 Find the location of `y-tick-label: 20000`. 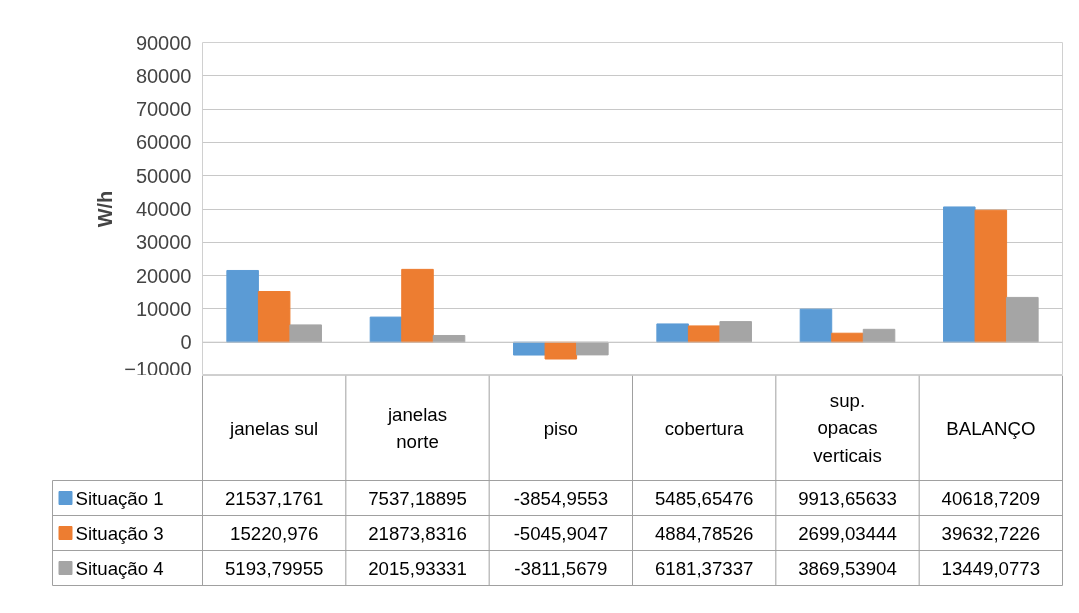

y-tick-label: 20000 is located at coordinates (163, 275).